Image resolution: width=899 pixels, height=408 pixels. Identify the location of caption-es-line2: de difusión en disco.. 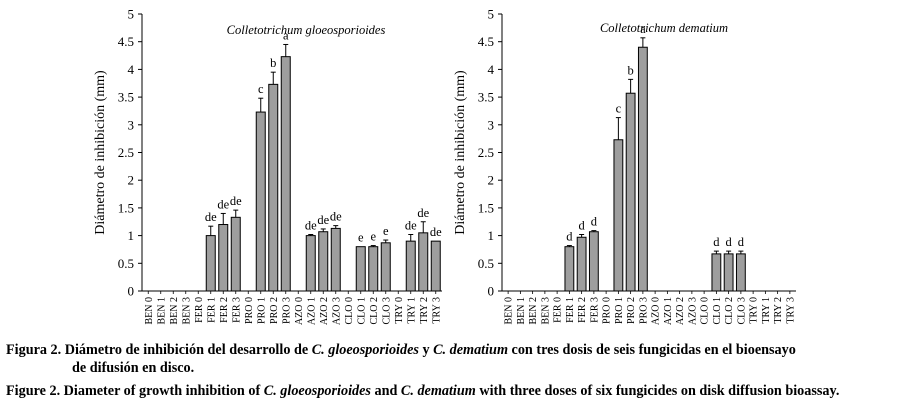
(133, 368).